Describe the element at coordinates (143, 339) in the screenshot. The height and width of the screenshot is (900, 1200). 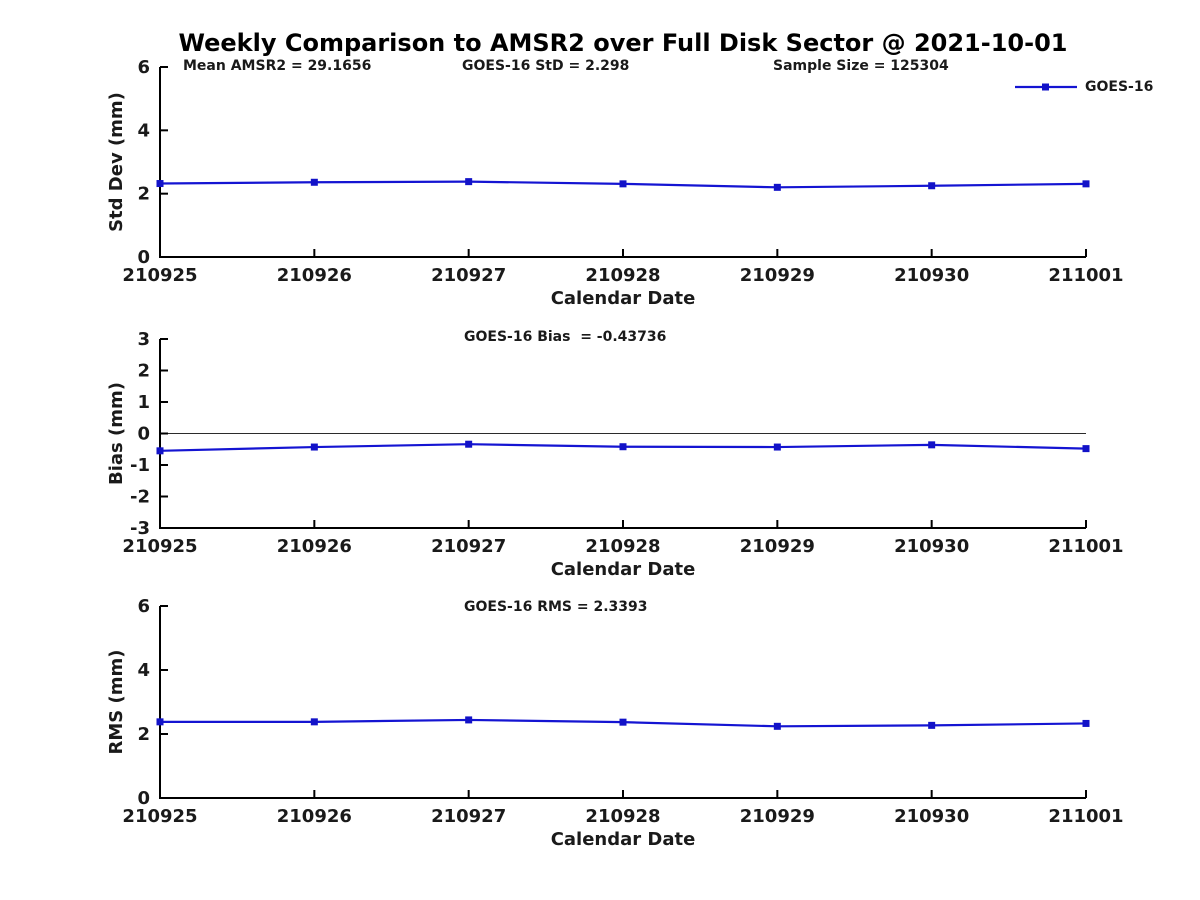
I see `y-tick-label: 3` at that location.